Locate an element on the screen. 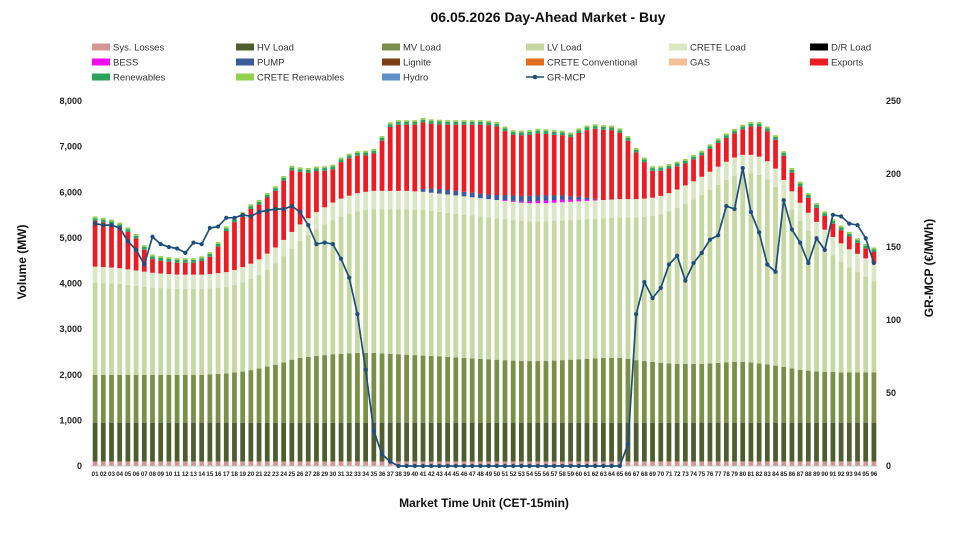 The width and height of the screenshot is (955, 533). x-tick-label: 21 is located at coordinates (259, 474).